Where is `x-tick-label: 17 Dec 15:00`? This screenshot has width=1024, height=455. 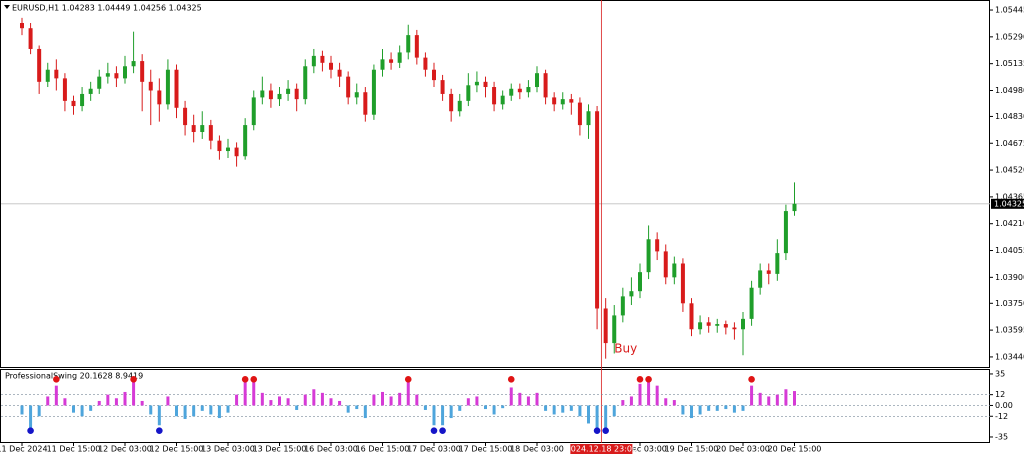
x-tick-label: 17 Dec 15:00 is located at coordinates (486, 449).